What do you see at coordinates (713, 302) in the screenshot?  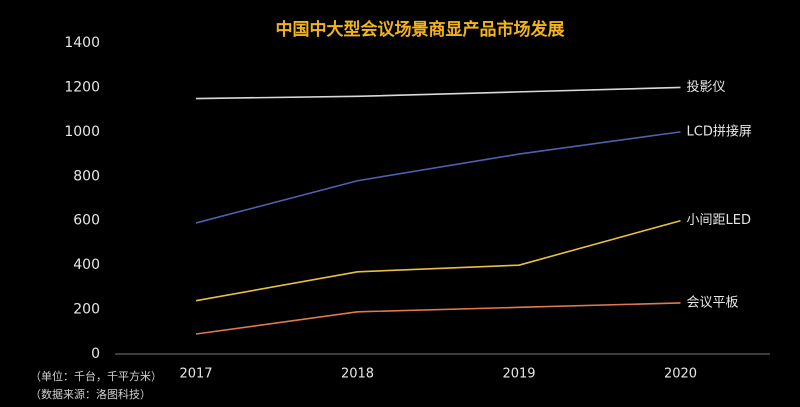 I see `series-label: 会议平板` at bounding box center [713, 302].